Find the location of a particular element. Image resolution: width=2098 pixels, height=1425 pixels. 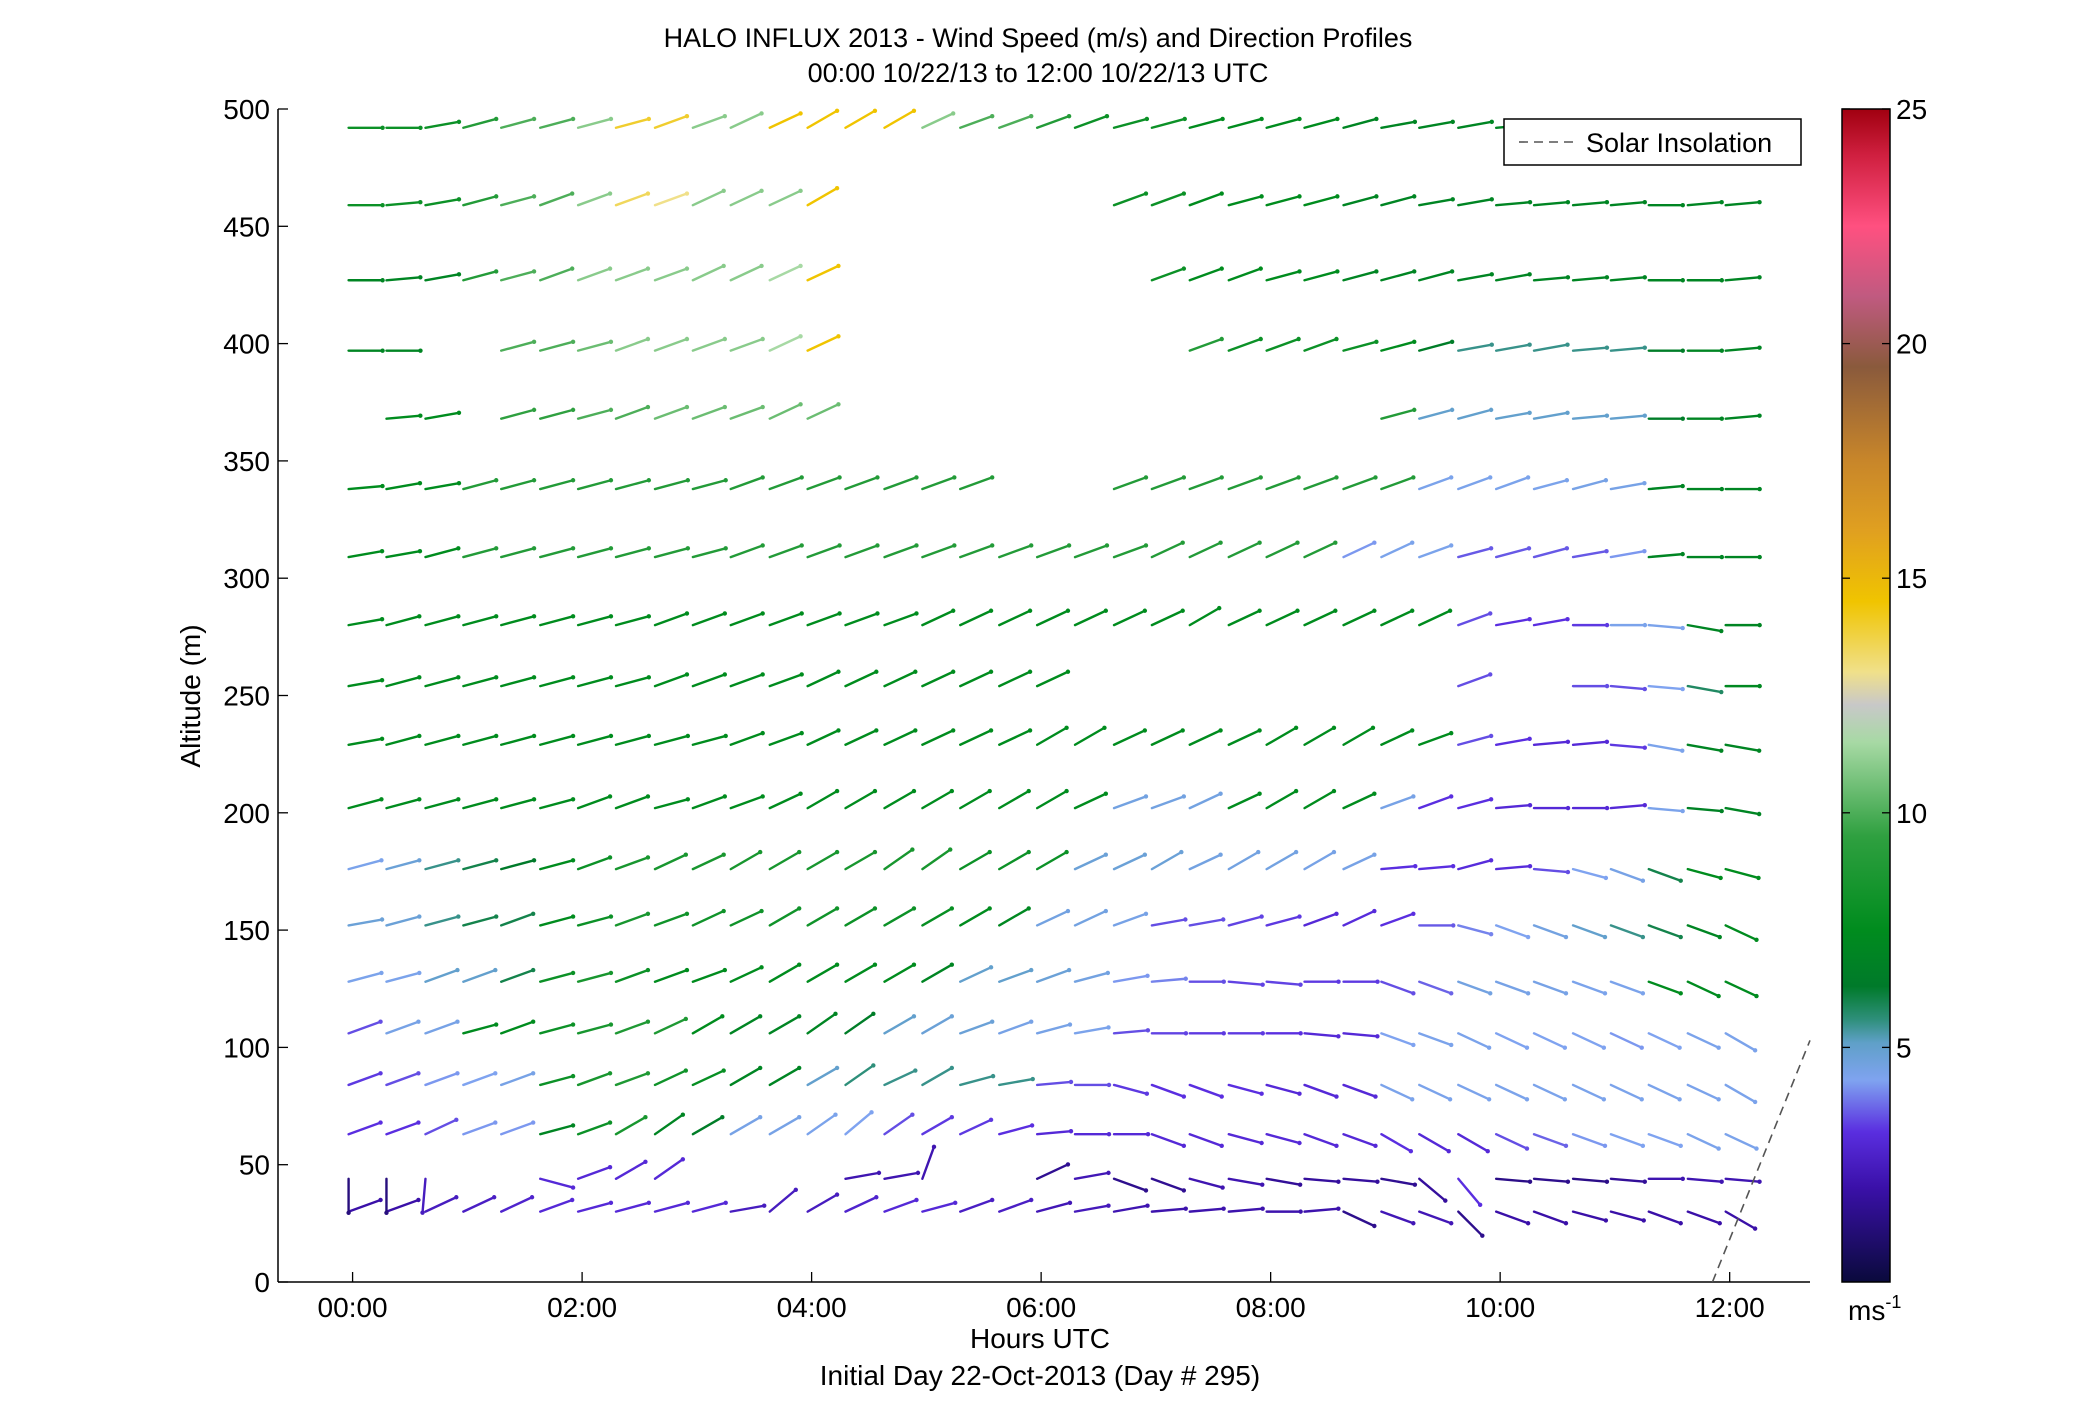

x-tick-label: 02:00 is located at coordinates (582, 1307).